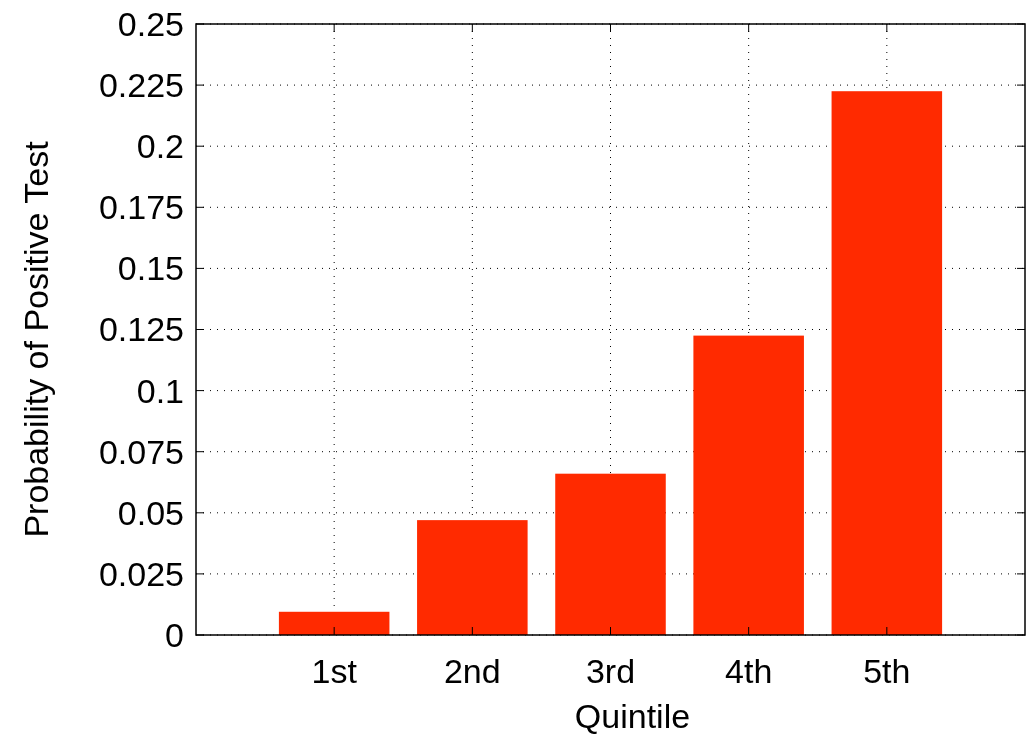 Image resolution: width=1029 pixels, height=736 pixels. What do you see at coordinates (610, 671) in the screenshot?
I see `x-tick-label: 3rd` at bounding box center [610, 671].